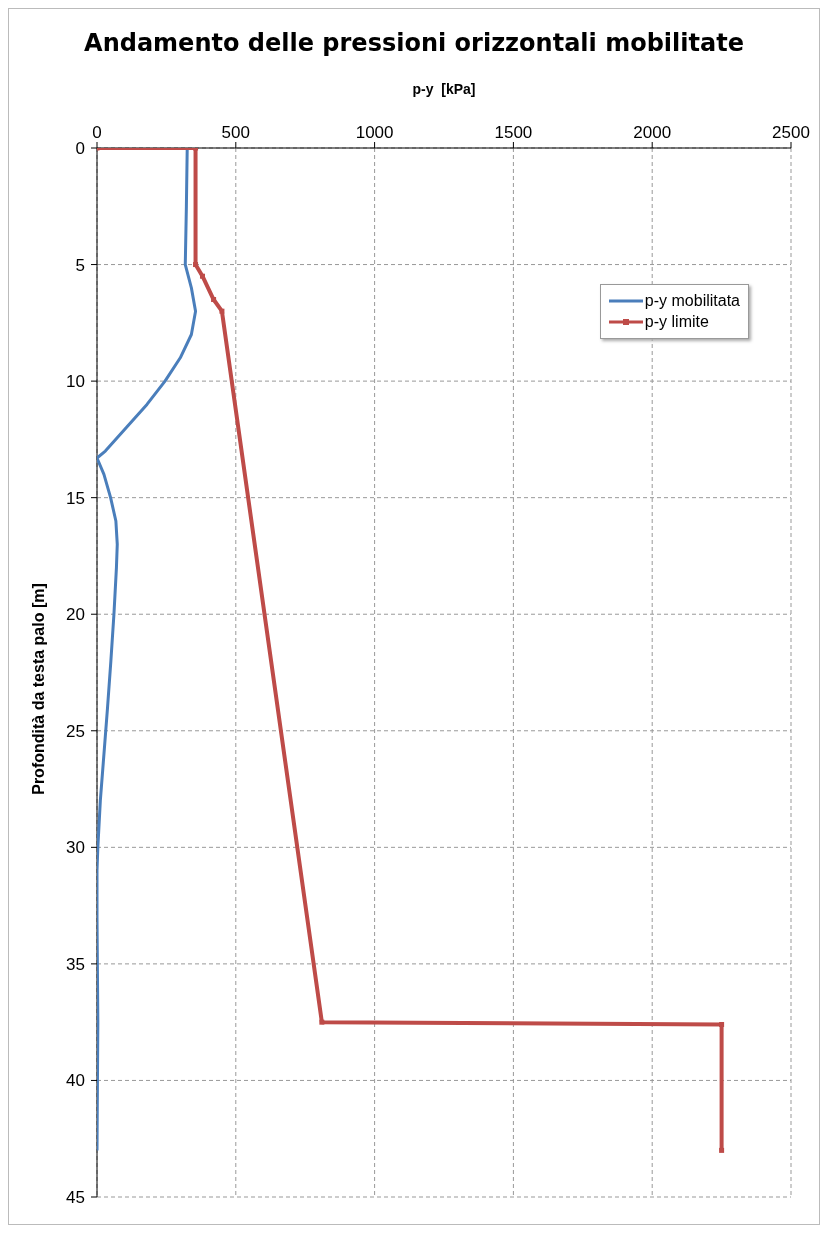  I want to click on legend-label: p-y mobilitata, so click(692, 301).